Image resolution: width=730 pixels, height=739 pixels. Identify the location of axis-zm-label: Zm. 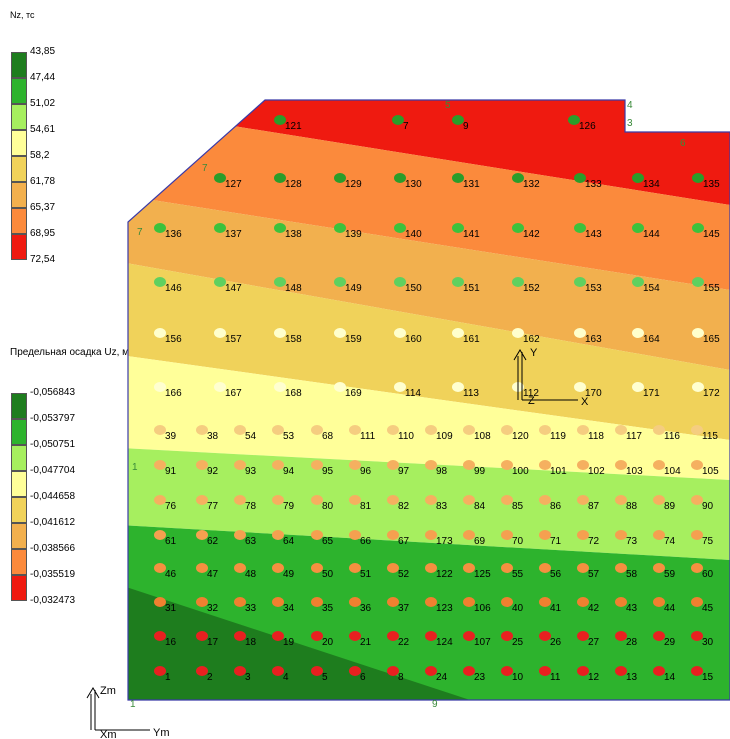
(108, 691).